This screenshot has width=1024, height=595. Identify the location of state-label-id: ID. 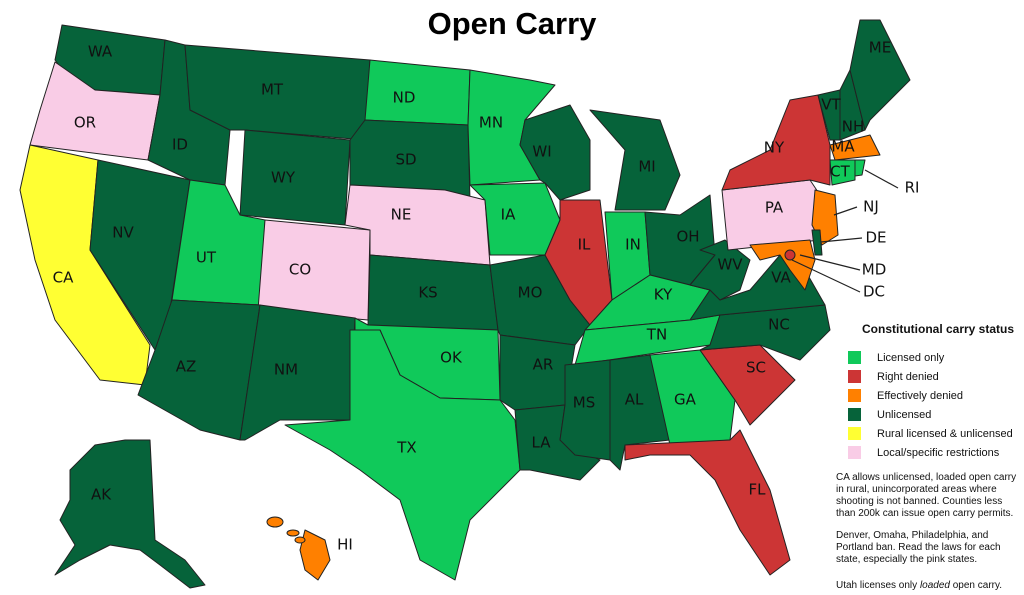
(180, 145).